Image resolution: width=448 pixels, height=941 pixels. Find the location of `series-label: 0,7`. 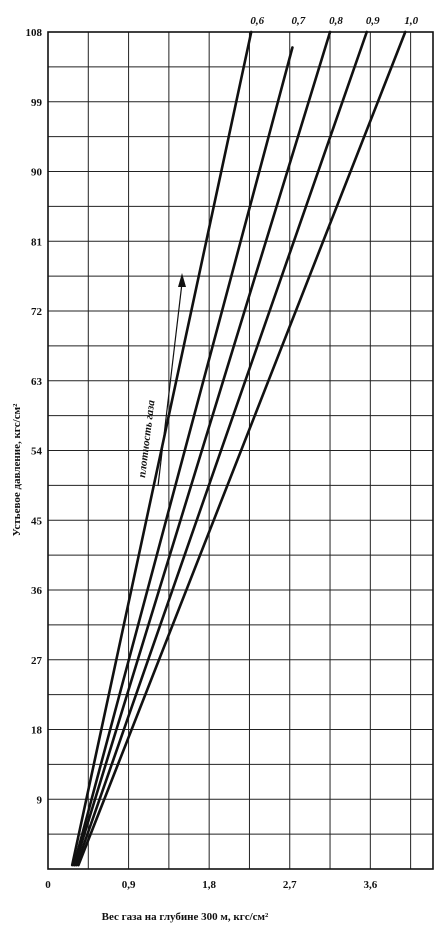

series-label: 0,7 is located at coordinates (299, 21).